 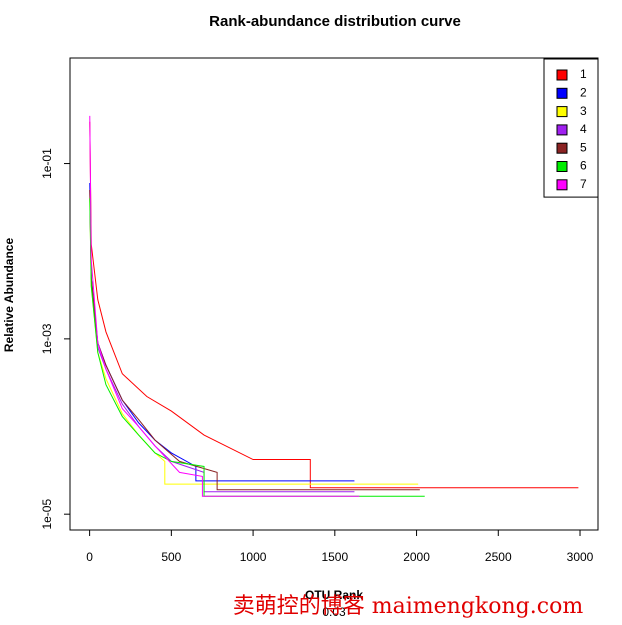 I want to click on legend-label: 5, so click(x=583, y=147).